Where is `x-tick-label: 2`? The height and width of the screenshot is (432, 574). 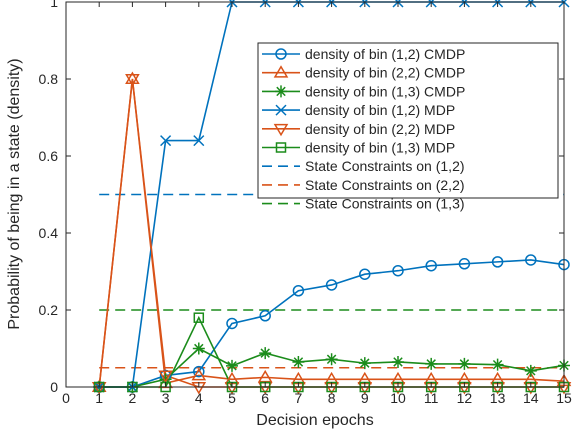 x-tick-label: 2 is located at coordinates (133, 398).